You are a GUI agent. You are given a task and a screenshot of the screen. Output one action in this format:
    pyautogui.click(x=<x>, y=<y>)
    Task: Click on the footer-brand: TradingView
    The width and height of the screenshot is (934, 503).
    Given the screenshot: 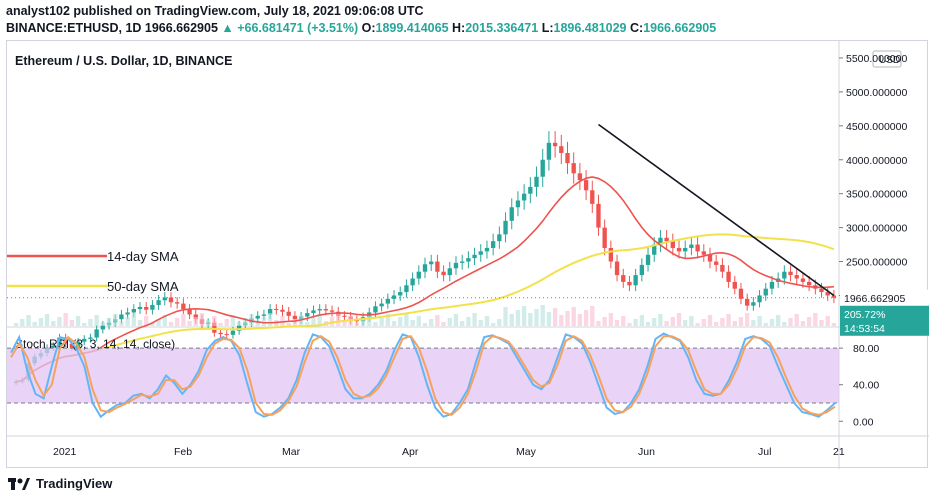 What is the action you would take?
    pyautogui.click(x=60, y=483)
    